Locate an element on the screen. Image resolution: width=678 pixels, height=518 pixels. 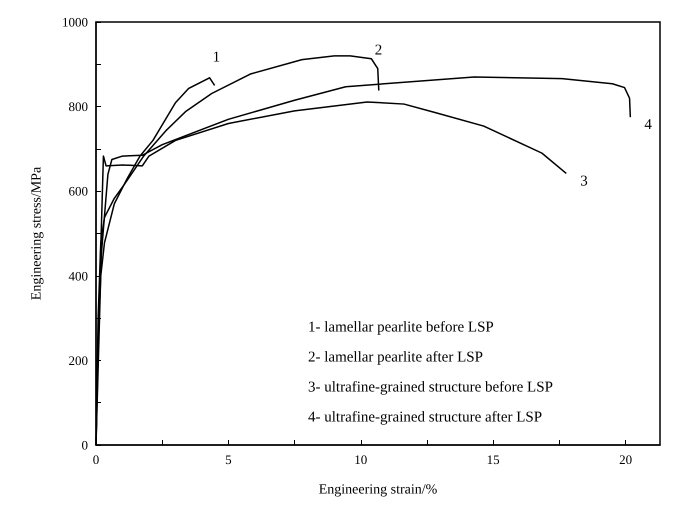
y-tick-label: 200 is located at coordinates (78, 360).